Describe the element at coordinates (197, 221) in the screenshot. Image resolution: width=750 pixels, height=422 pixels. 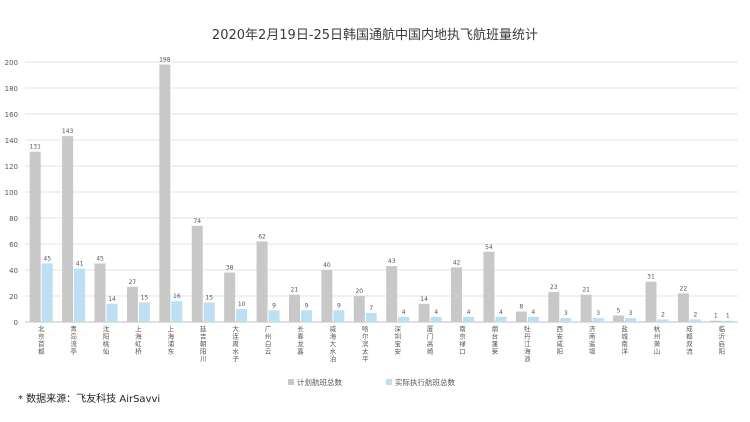
I see `data-label: 74` at that location.